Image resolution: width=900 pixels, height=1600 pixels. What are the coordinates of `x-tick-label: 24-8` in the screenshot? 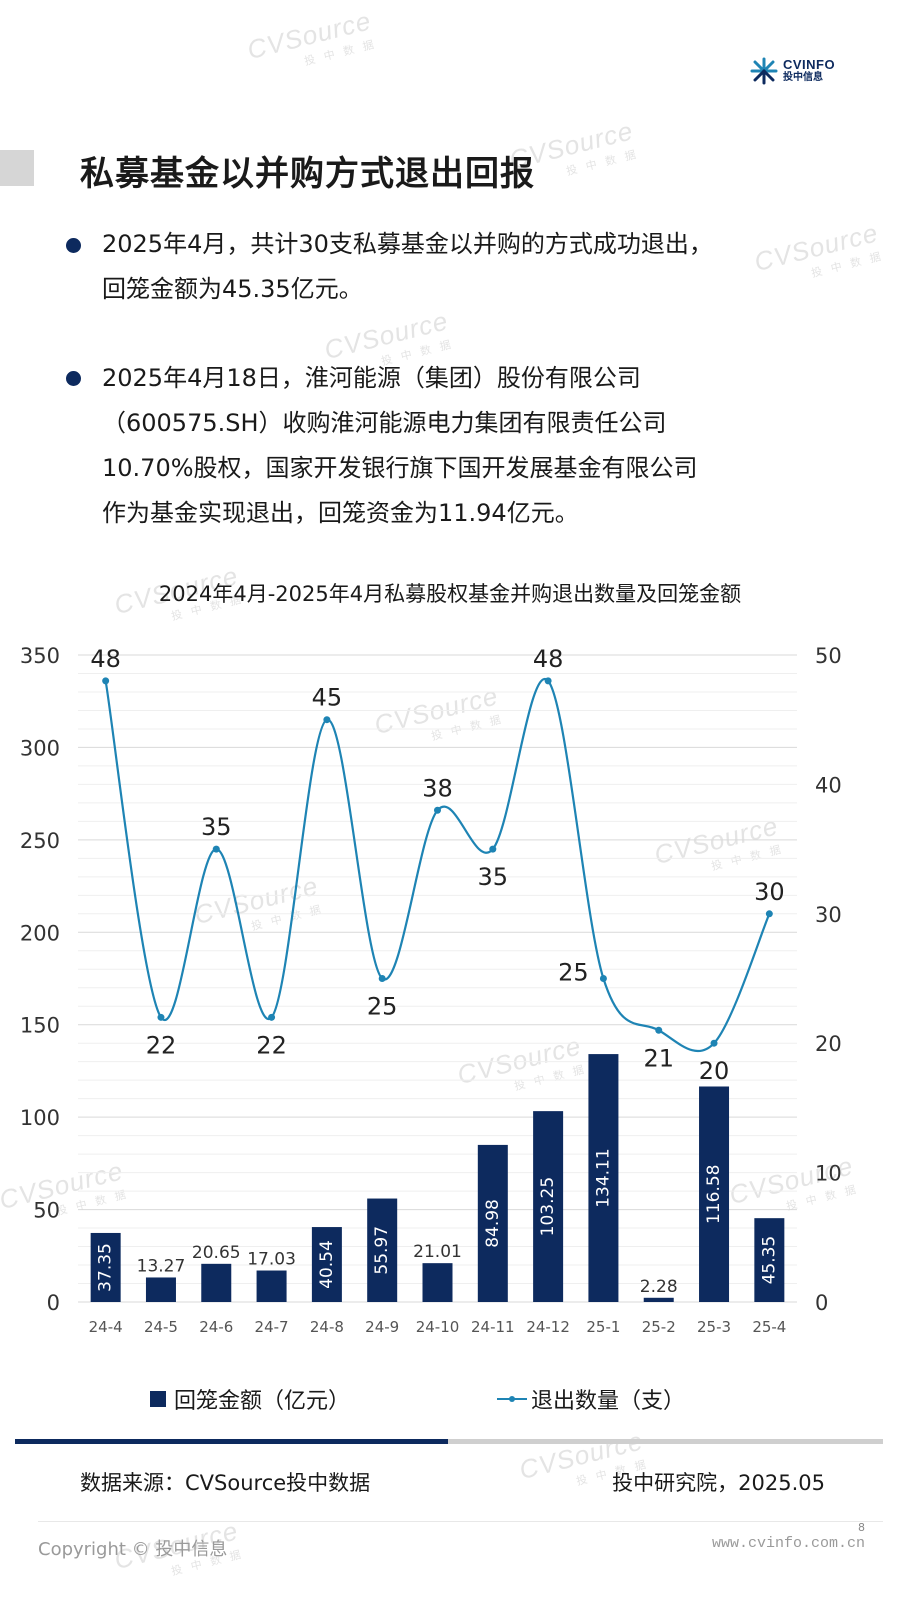 It's located at (327, 1327).